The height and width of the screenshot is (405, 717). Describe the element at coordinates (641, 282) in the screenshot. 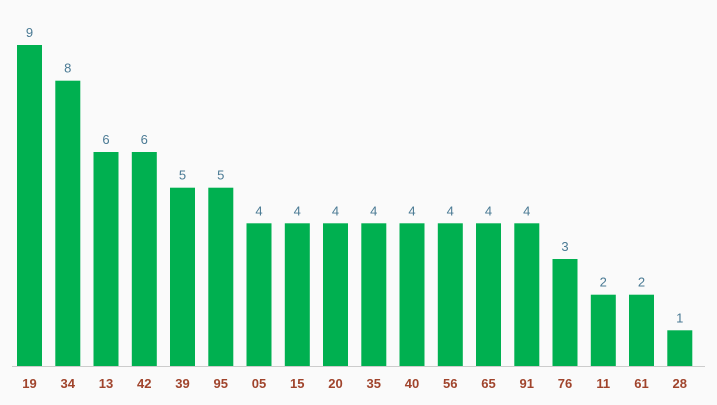

I see `value-label-61: 2` at that location.